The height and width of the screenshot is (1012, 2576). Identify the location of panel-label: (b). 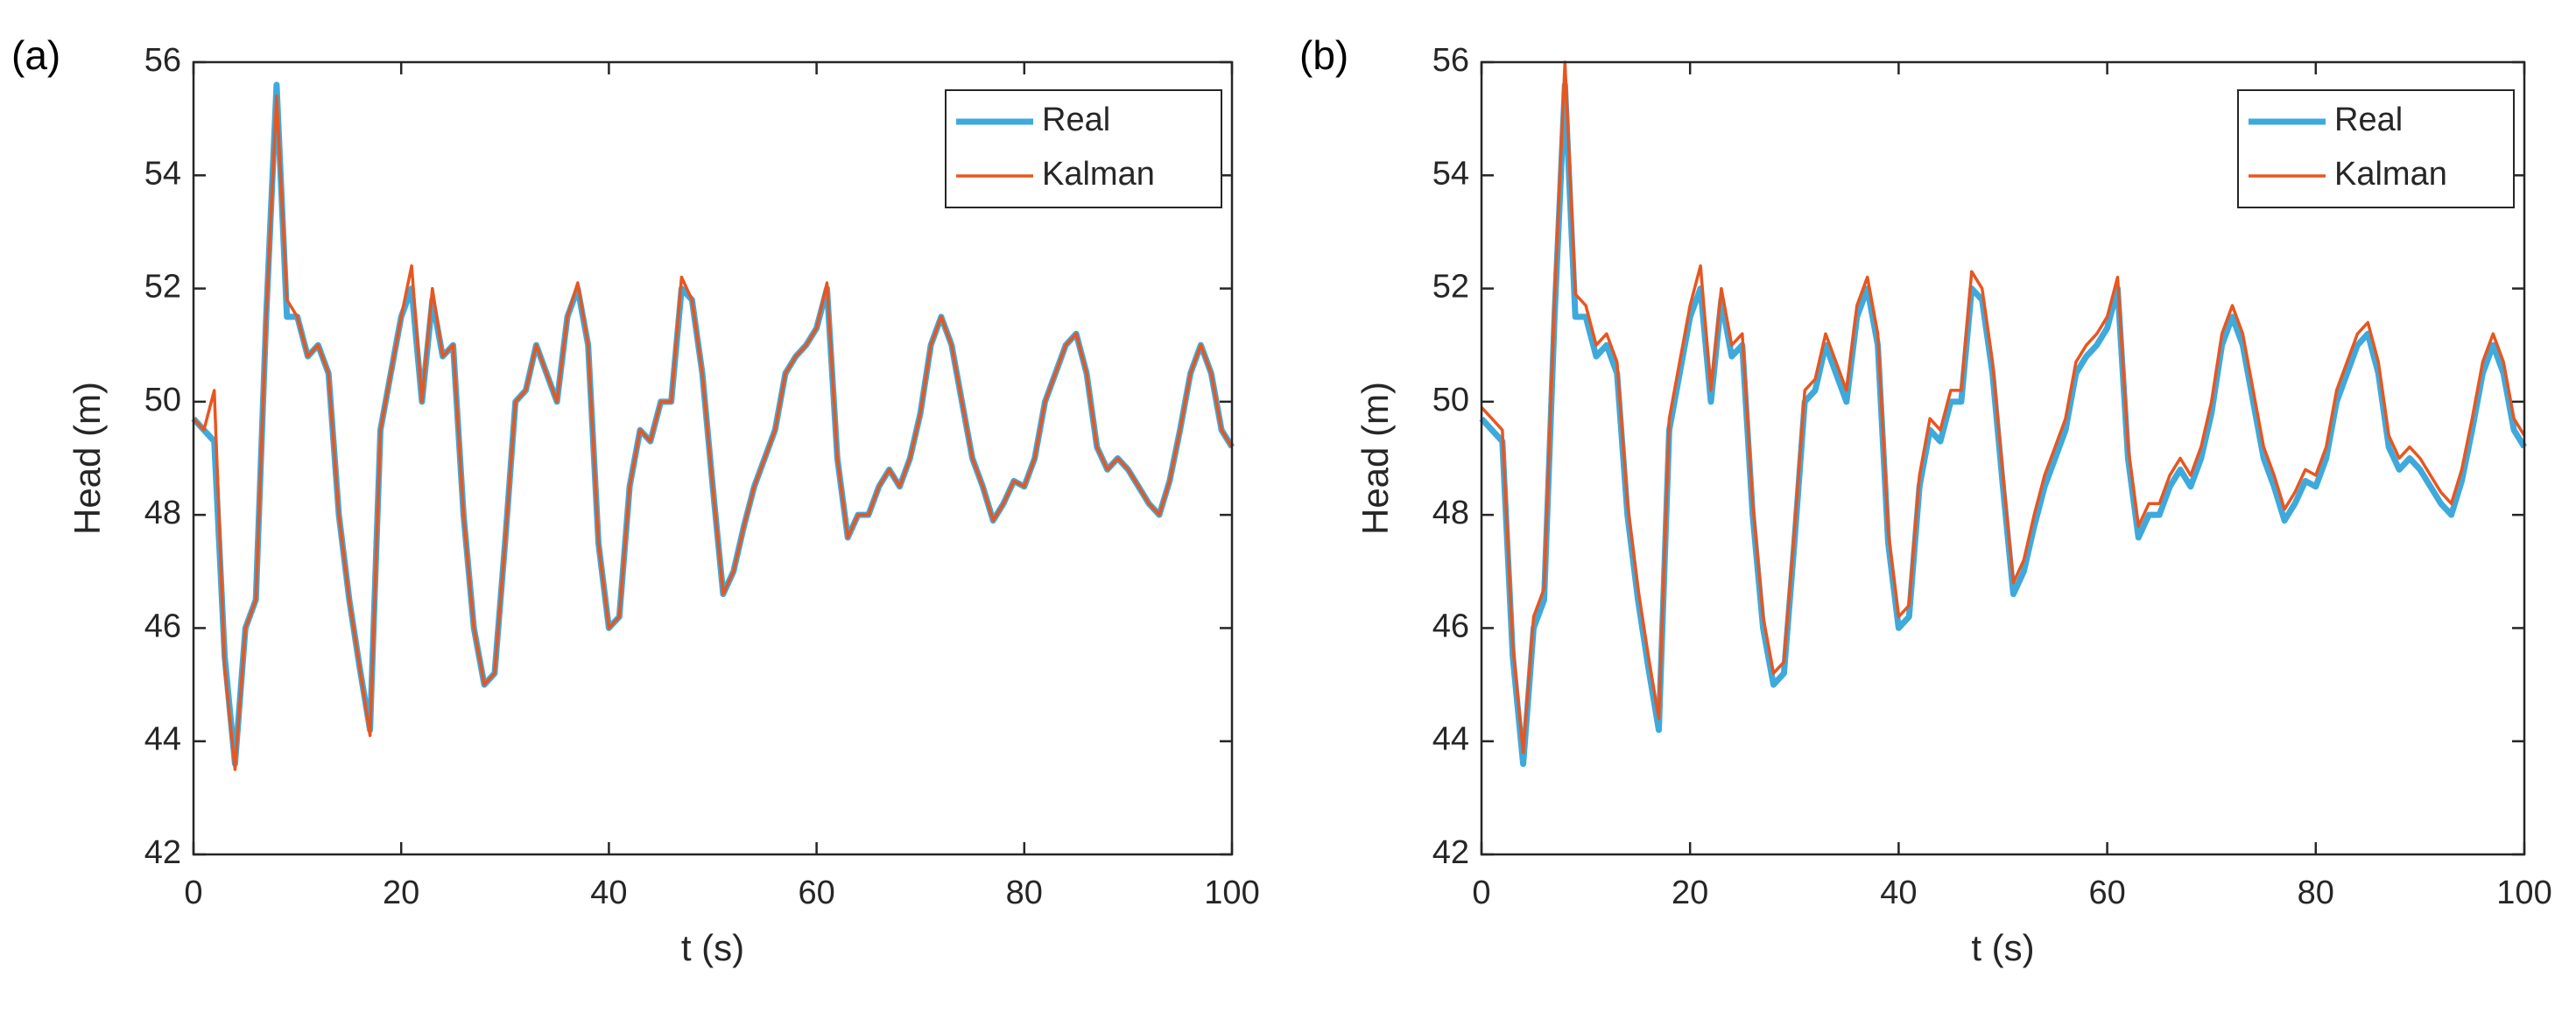
(1323, 55).